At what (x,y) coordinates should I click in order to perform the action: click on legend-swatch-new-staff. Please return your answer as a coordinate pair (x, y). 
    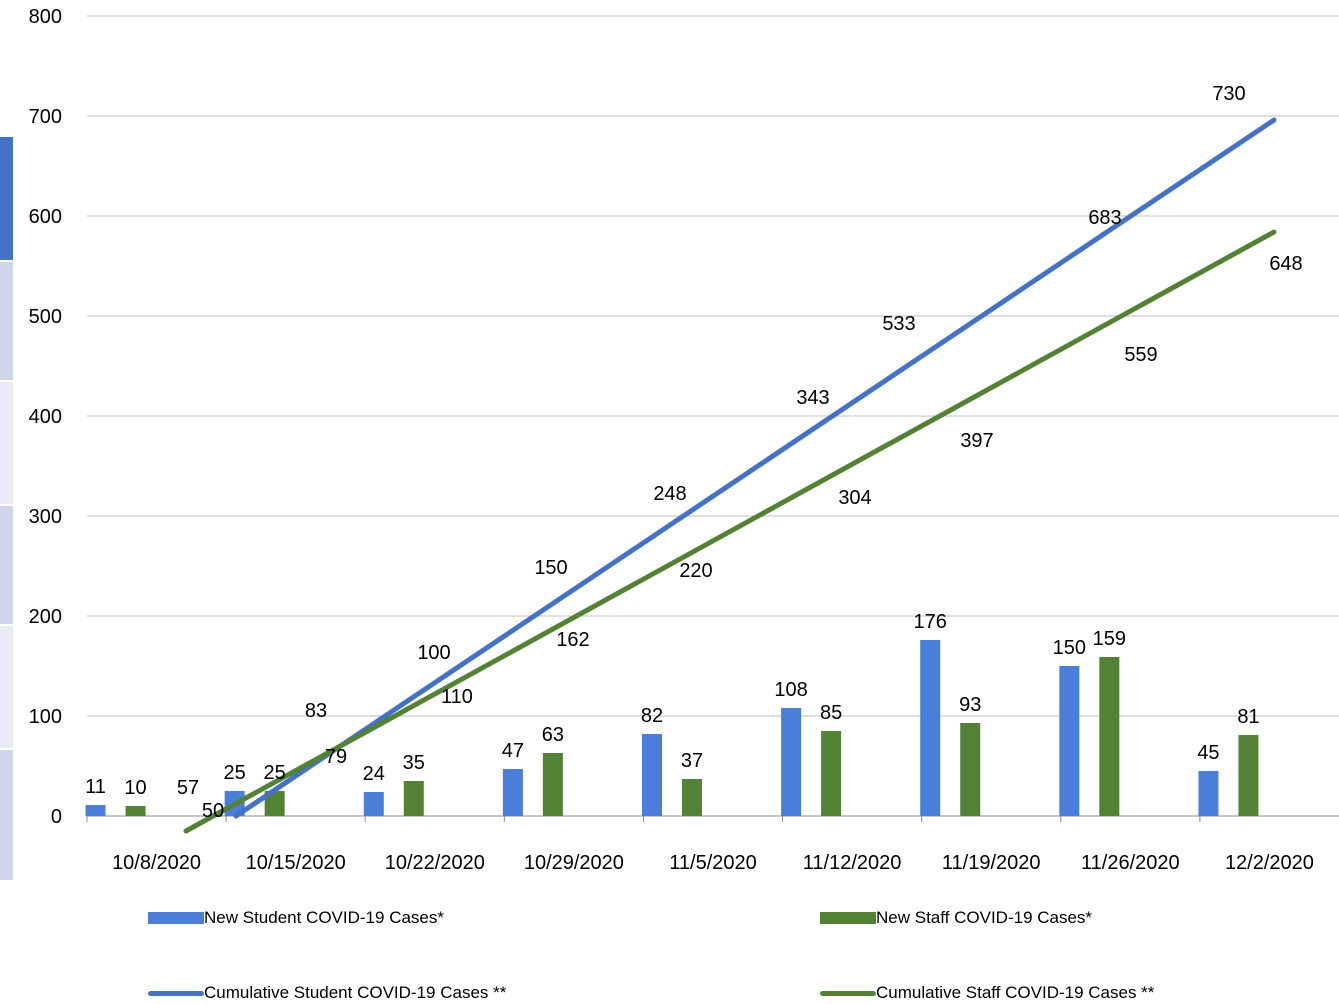
    Looking at the image, I should click on (848, 918).